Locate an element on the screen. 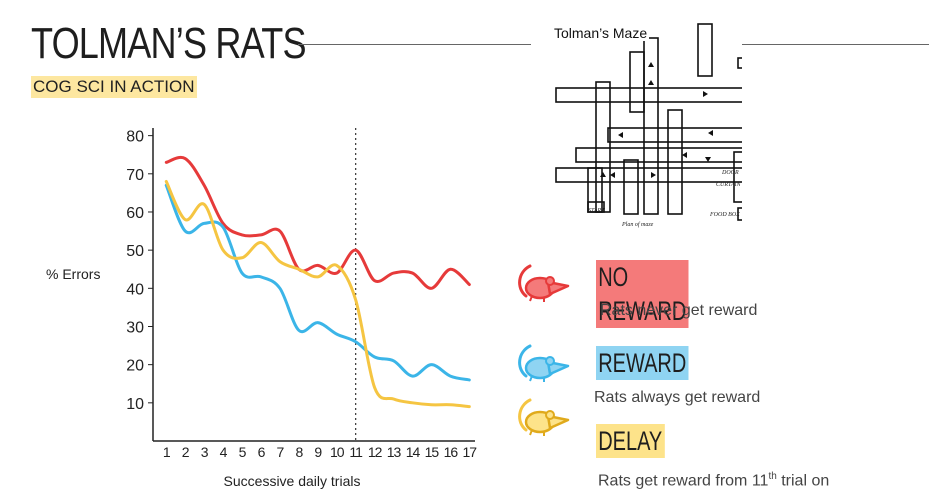 Image resolution: width=929 pixels, height=502 pixels. maze-drawing is located at coordinates (648, 122).